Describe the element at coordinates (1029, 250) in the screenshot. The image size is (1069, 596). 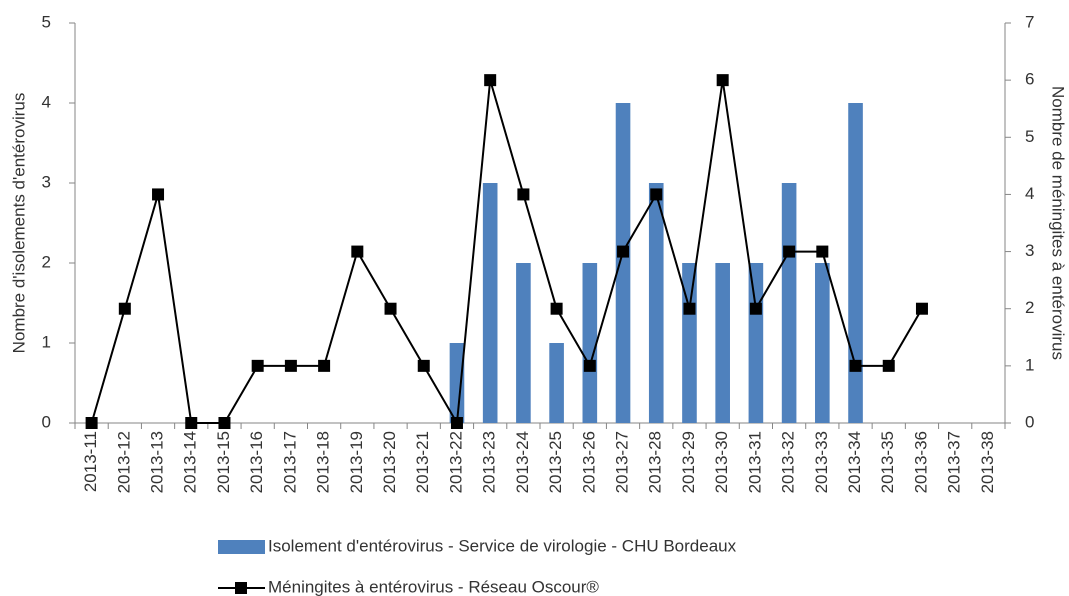
I see `y2-tick-label: 3` at that location.